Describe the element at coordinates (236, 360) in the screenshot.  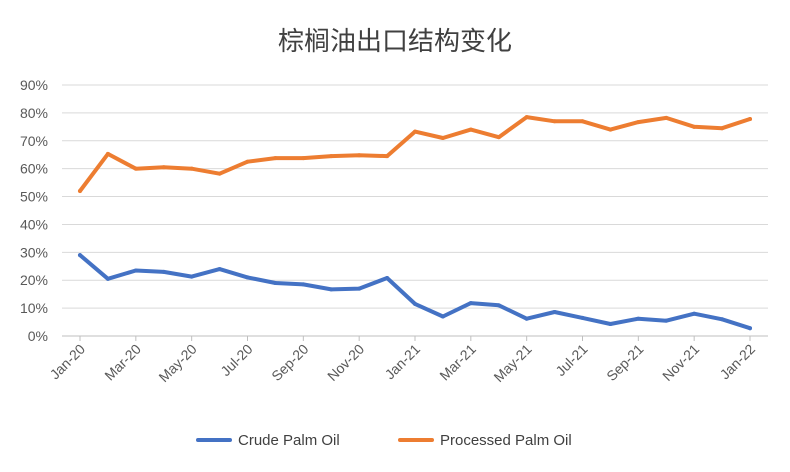
I see `x-tick-label: Jul-20` at that location.